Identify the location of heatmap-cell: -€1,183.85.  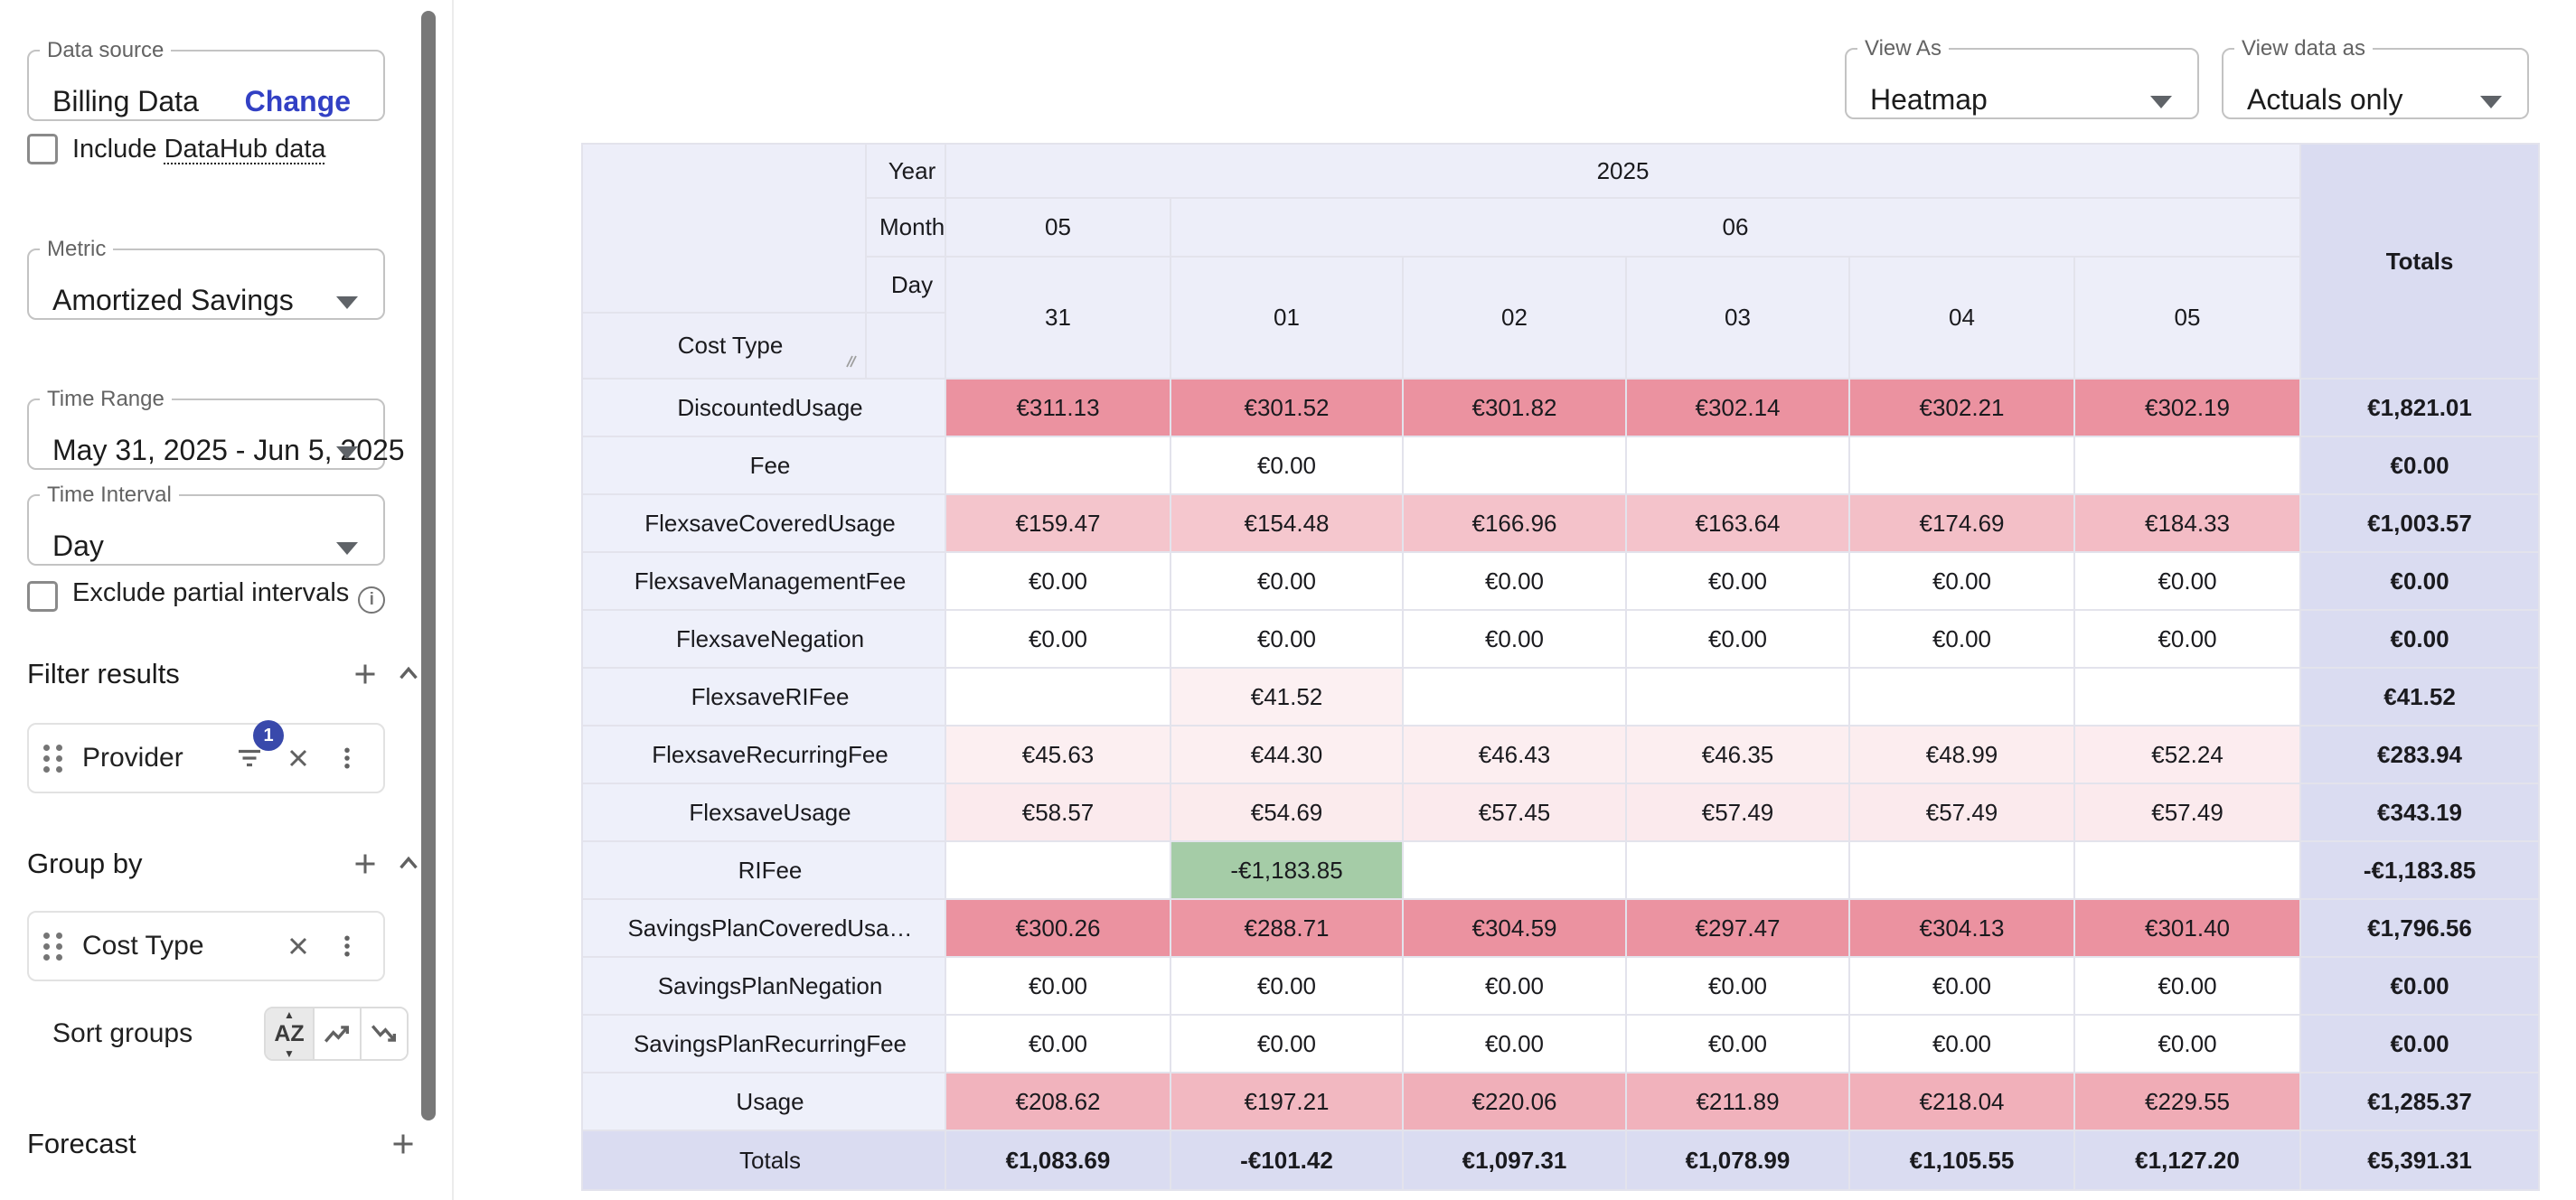
(1287, 870).